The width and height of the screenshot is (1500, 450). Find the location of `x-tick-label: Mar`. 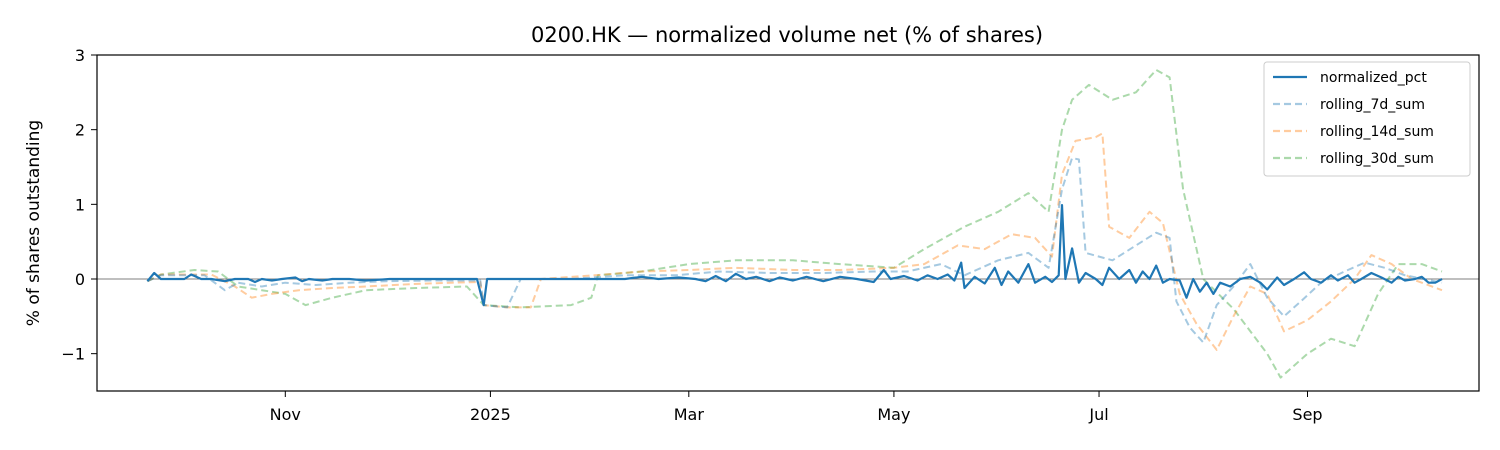

x-tick-label: Mar is located at coordinates (689, 414).